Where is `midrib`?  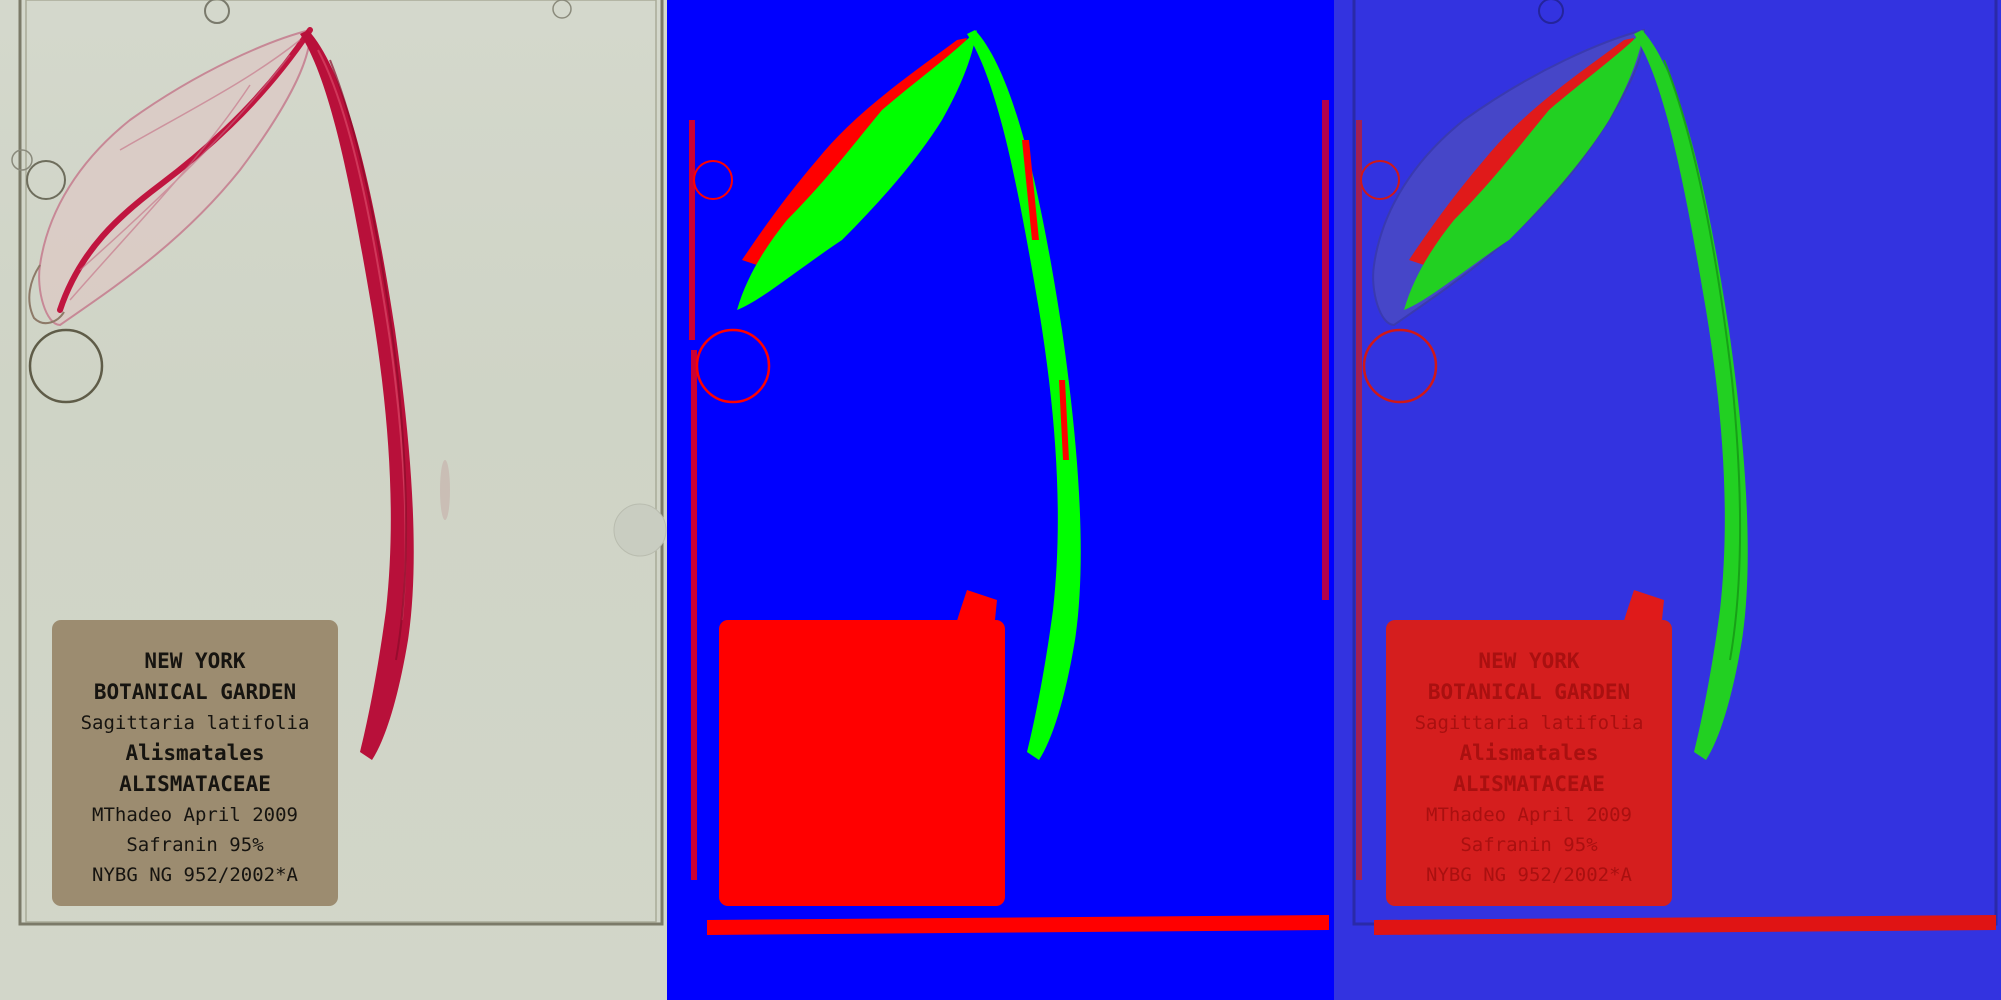 midrib is located at coordinates (185, 170).